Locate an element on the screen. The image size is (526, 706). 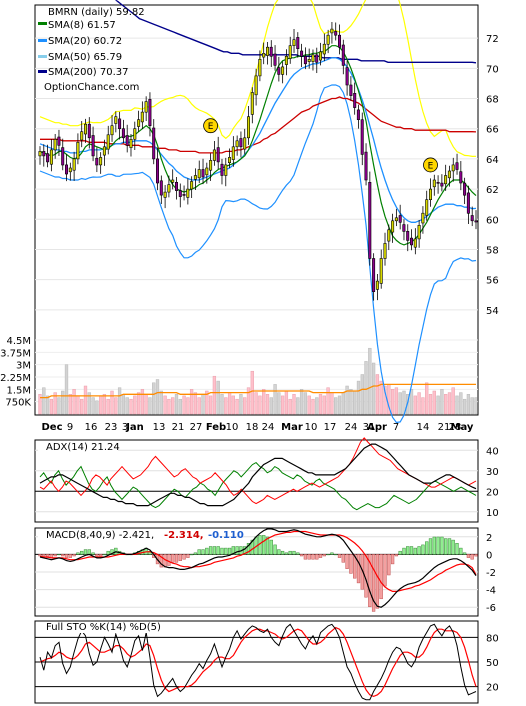
macd-histogram is located at coordinates (258, 573).